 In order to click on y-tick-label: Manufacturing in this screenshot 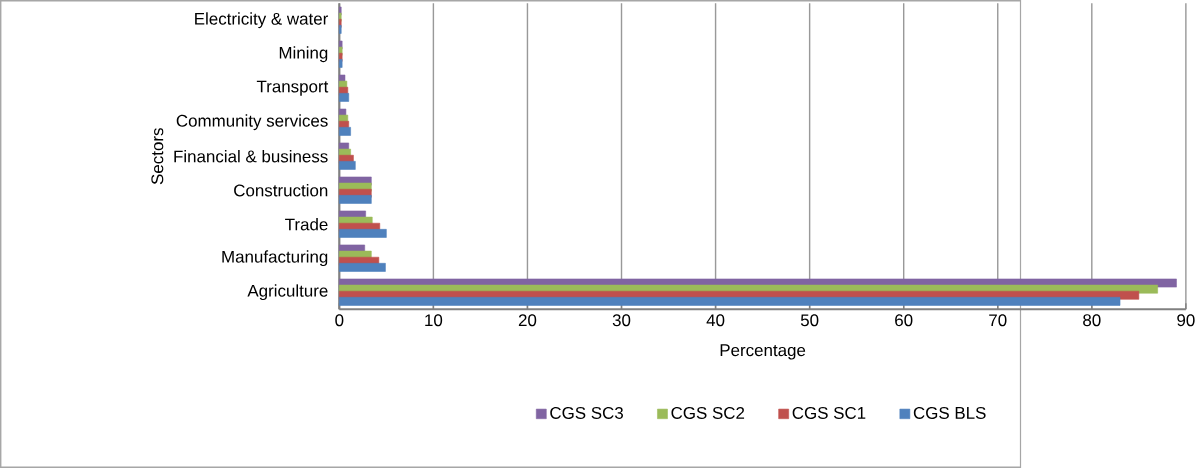, I will do `click(275, 258)`.